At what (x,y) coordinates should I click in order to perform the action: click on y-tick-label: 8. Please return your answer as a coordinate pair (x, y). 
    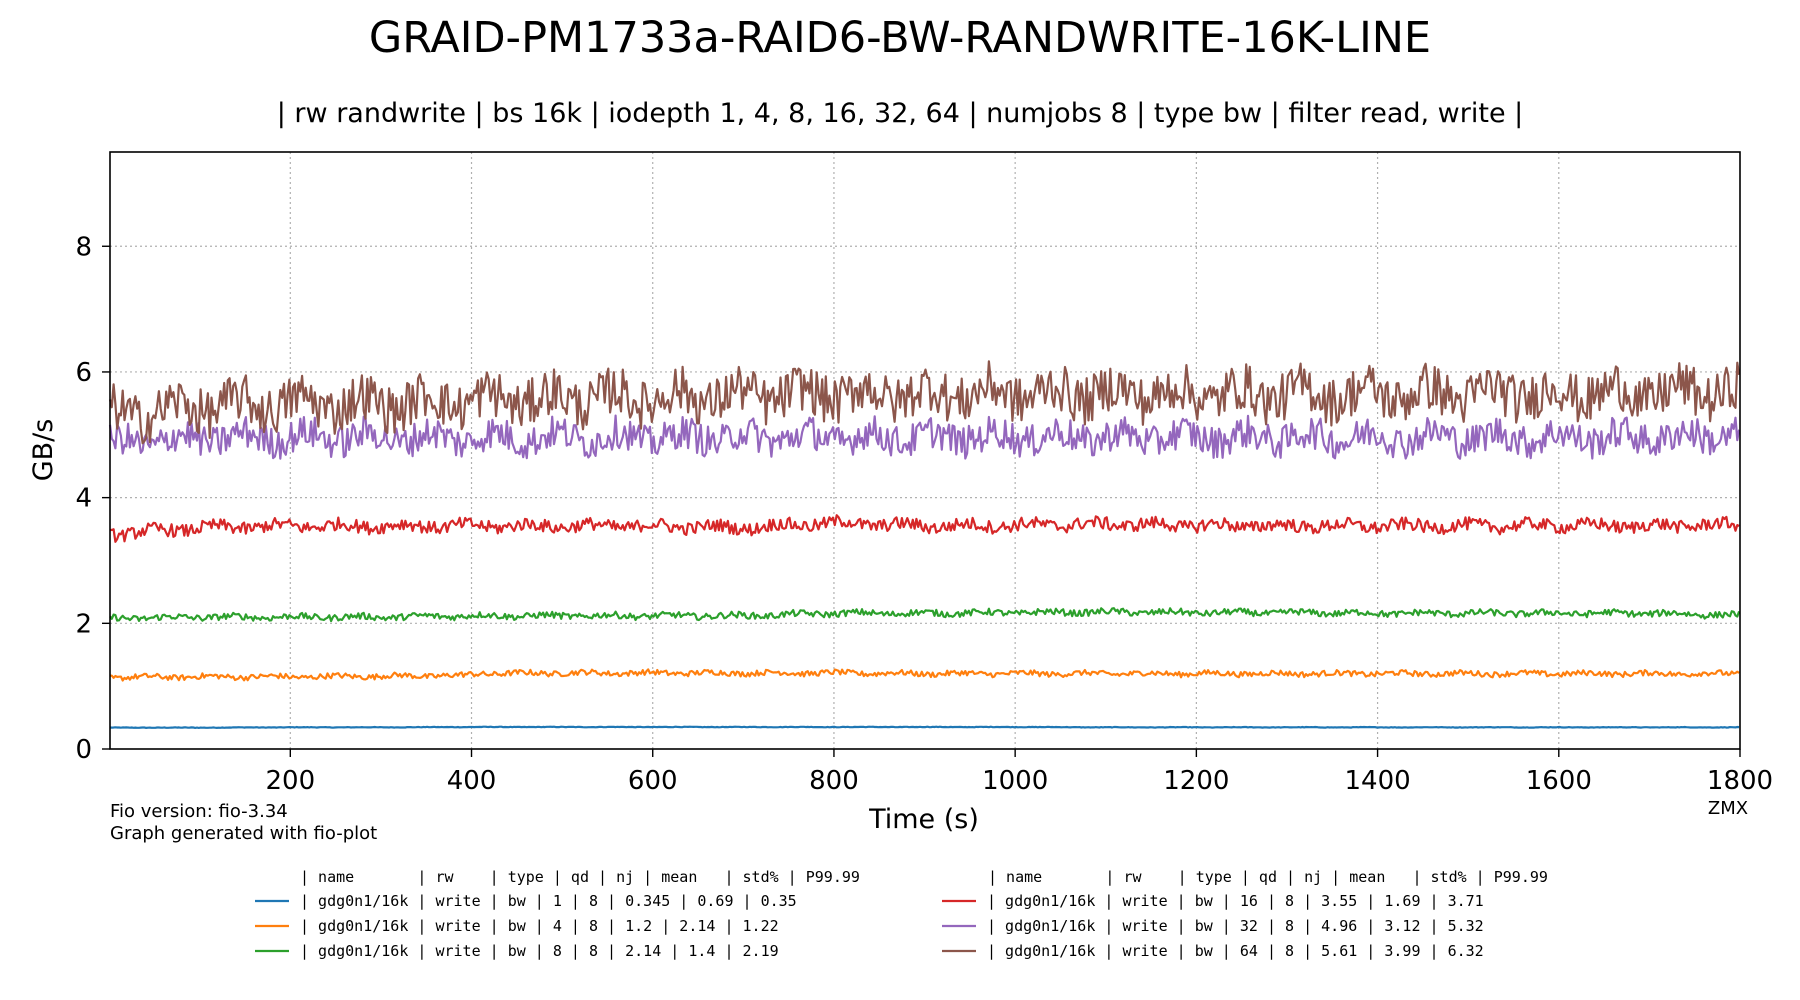
    Looking at the image, I should click on (83, 247).